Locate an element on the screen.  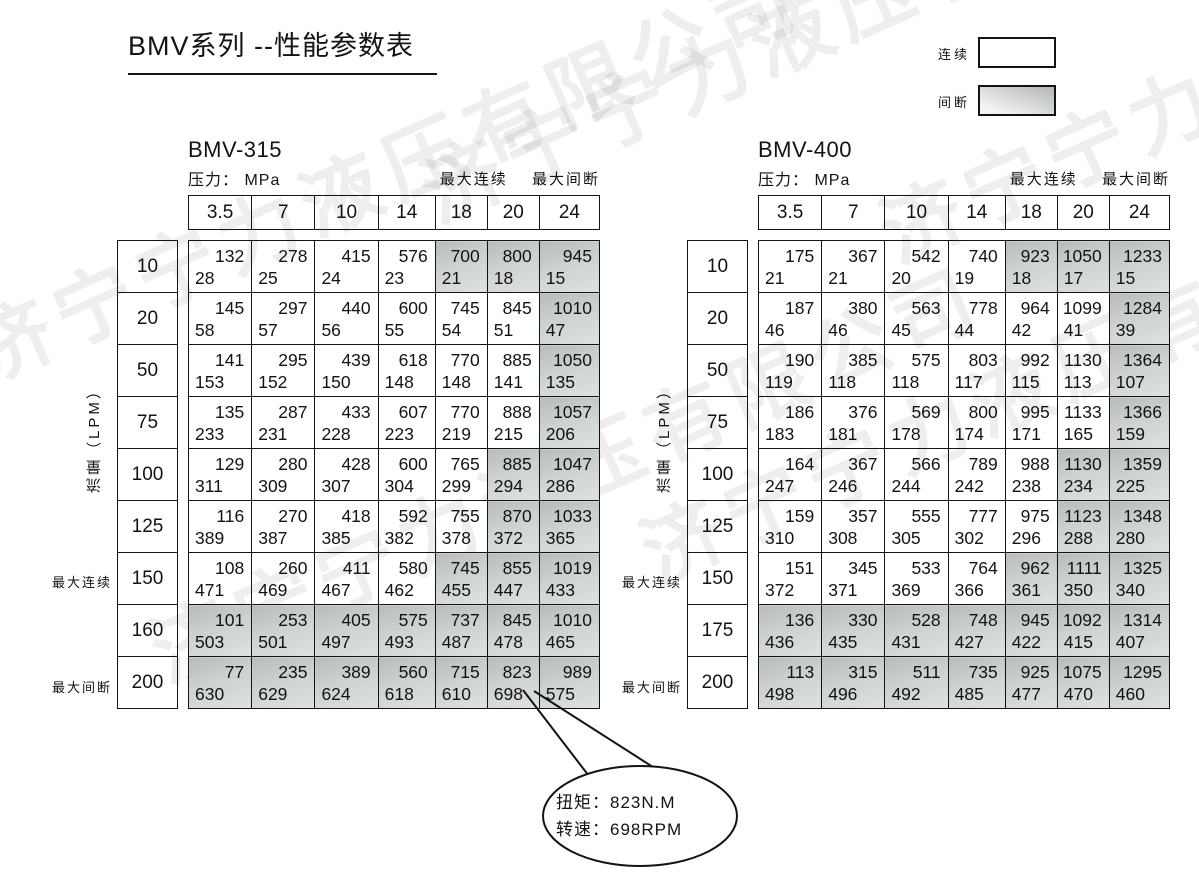
torque-value: 755 is located at coordinates (465, 515).